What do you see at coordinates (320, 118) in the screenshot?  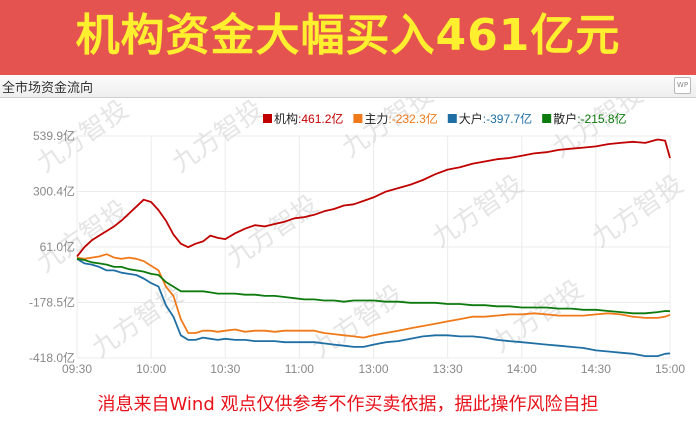 I see `legend-value: :461.2亿` at bounding box center [320, 118].